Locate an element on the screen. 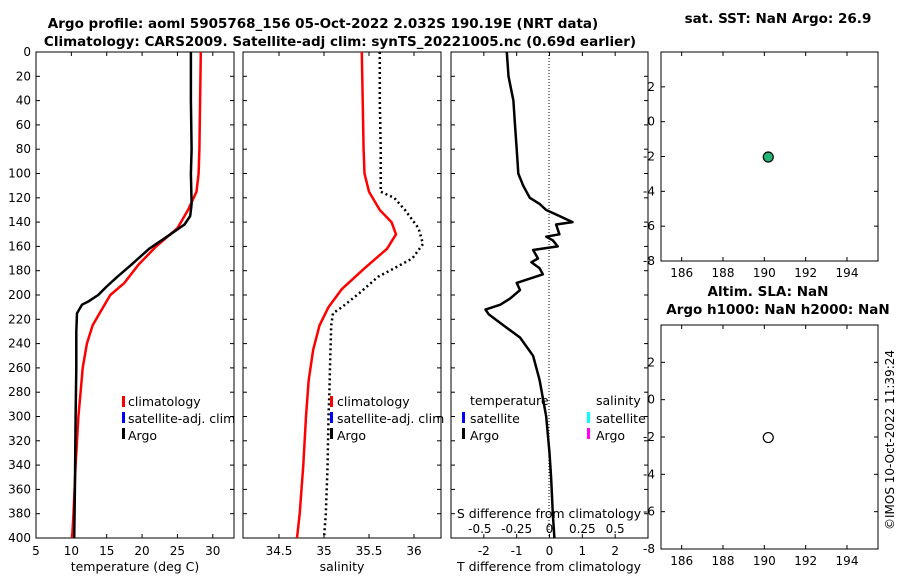 This screenshot has width=900, height=580. x-tick-label: 34.5 is located at coordinates (279, 551).